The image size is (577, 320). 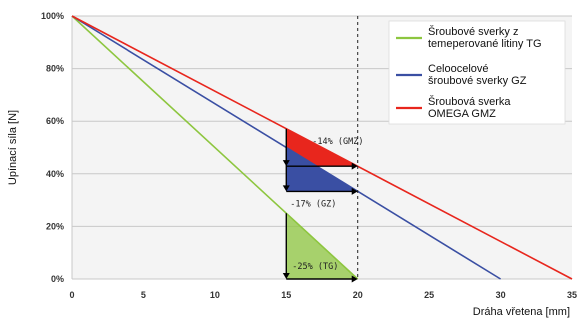 I want to click on annotation-label: -25% (TG), so click(x=315, y=267).